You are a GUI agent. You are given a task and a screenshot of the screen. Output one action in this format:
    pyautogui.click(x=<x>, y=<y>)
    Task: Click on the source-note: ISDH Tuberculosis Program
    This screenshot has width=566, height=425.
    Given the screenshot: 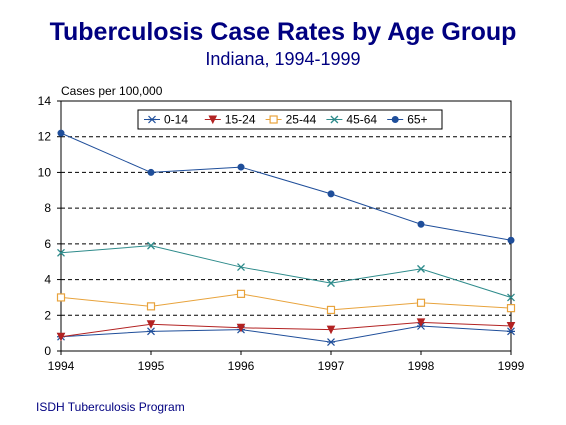 What is the action you would take?
    pyautogui.click(x=110, y=407)
    